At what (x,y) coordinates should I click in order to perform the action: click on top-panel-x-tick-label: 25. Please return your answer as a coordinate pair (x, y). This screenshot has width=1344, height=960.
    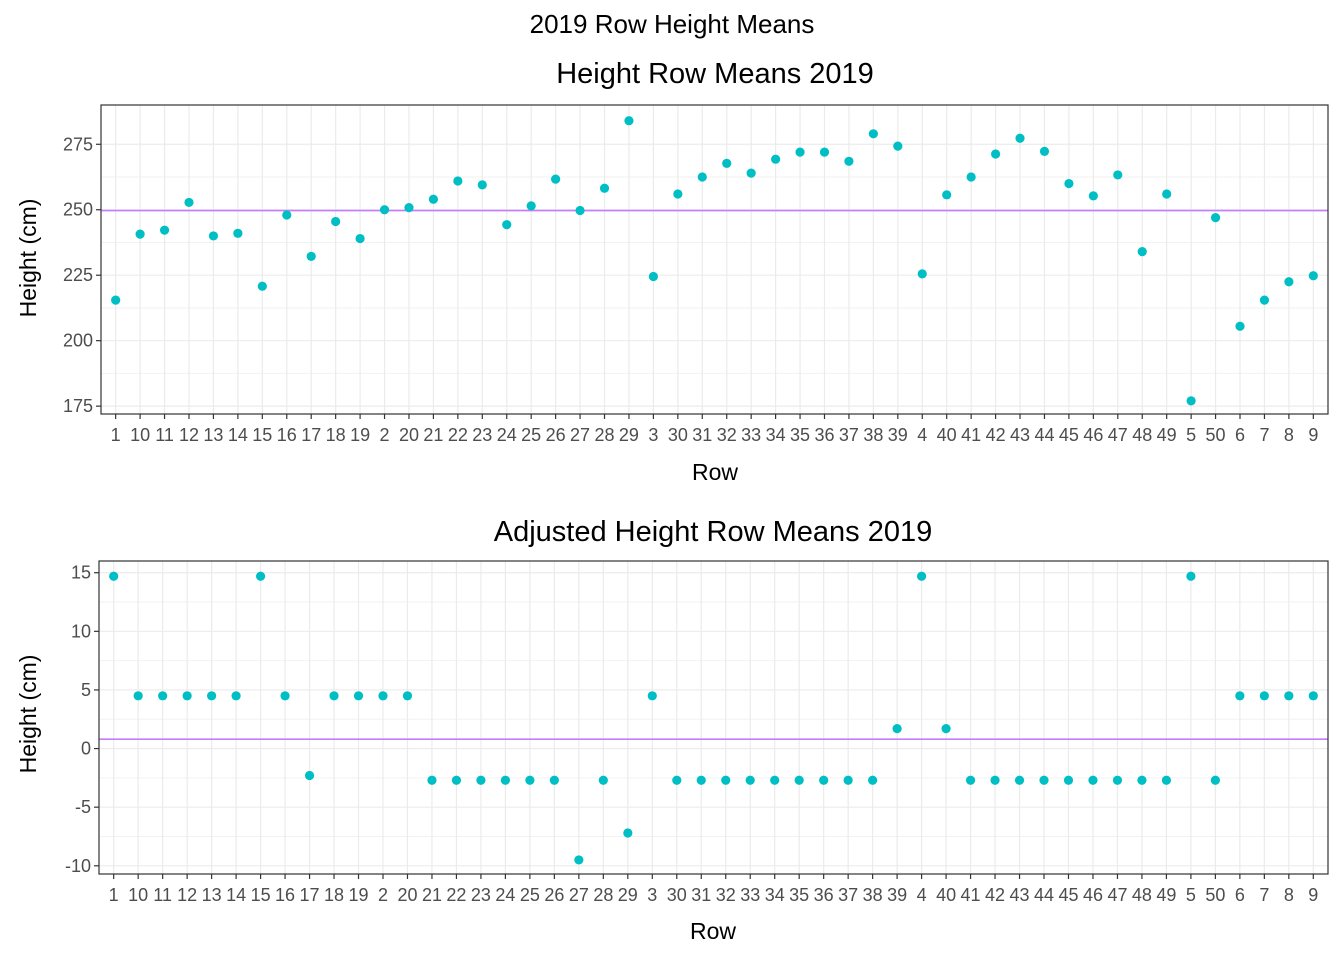
    Looking at the image, I should click on (531, 435).